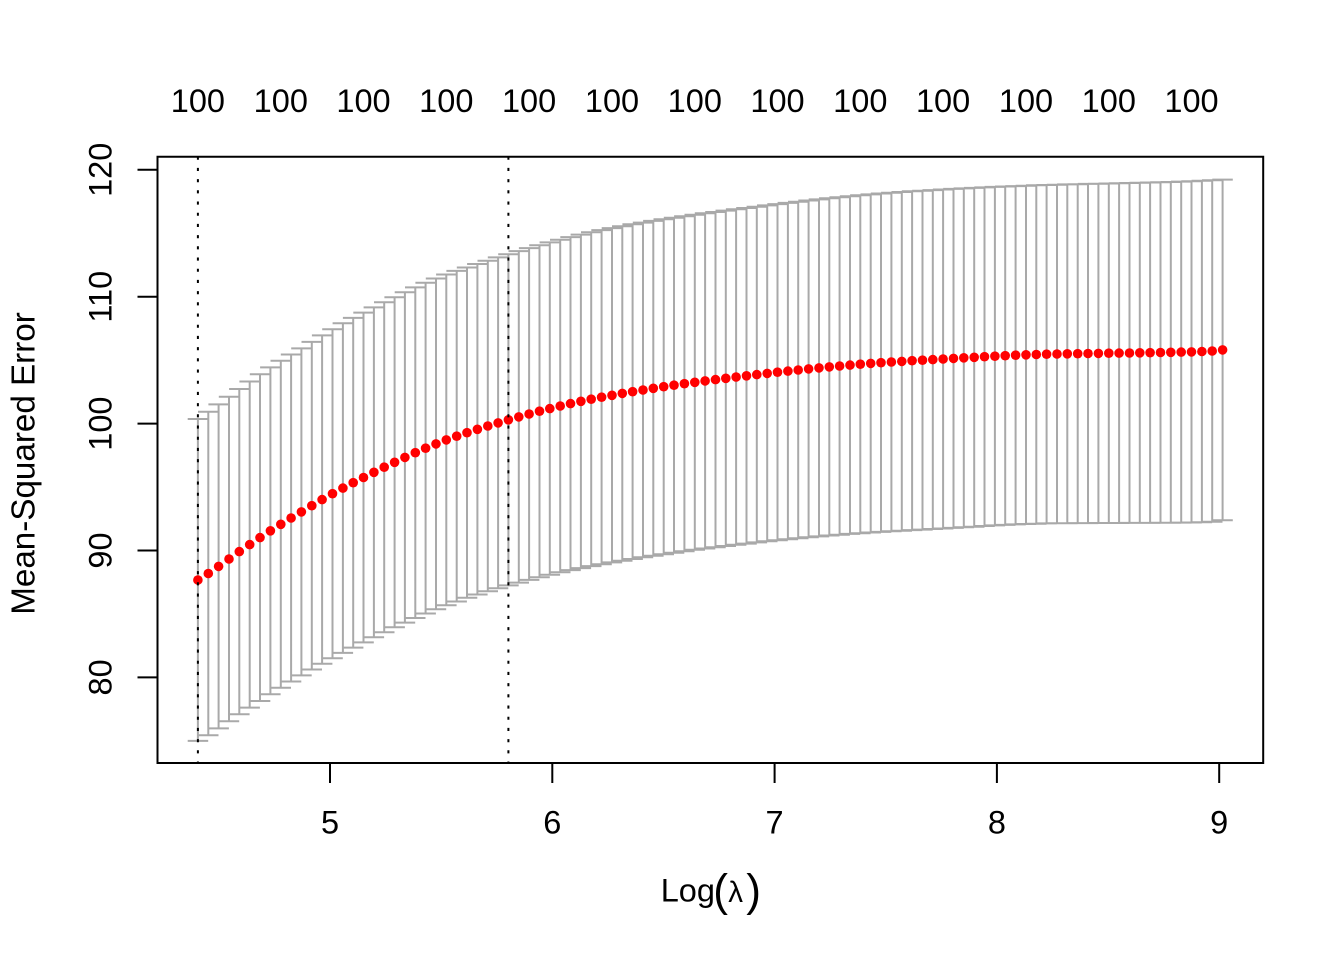 The height and width of the screenshot is (960, 1344). What do you see at coordinates (23, 463) in the screenshot?
I see `svg-text: Mean-Squared Error` at bounding box center [23, 463].